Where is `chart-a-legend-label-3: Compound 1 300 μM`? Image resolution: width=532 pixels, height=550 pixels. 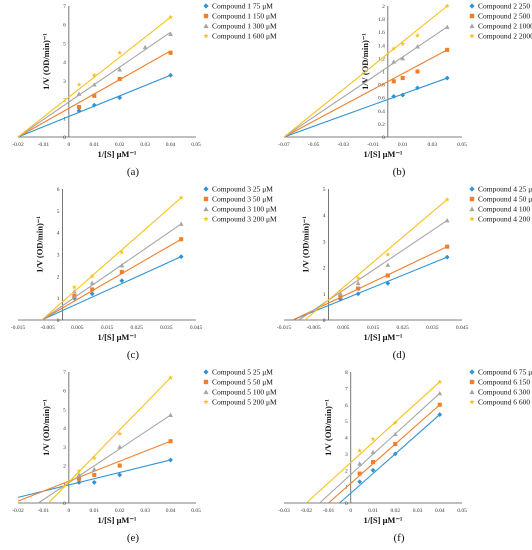
chart-a-legend-label-3: Compound 1 300 μM is located at coordinates (244, 26).